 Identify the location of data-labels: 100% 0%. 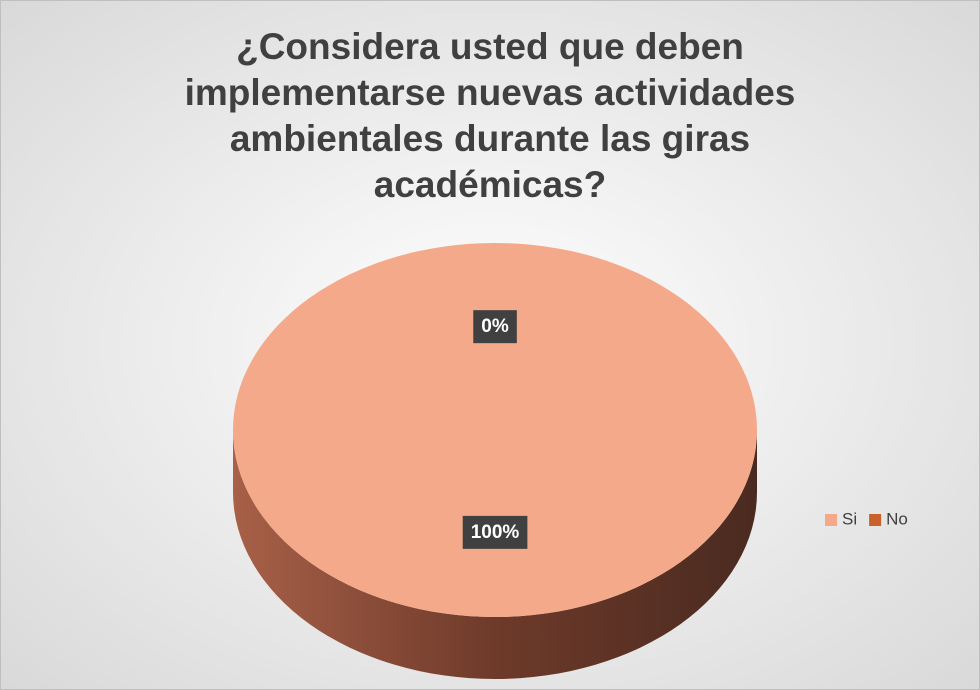
(495, 429).